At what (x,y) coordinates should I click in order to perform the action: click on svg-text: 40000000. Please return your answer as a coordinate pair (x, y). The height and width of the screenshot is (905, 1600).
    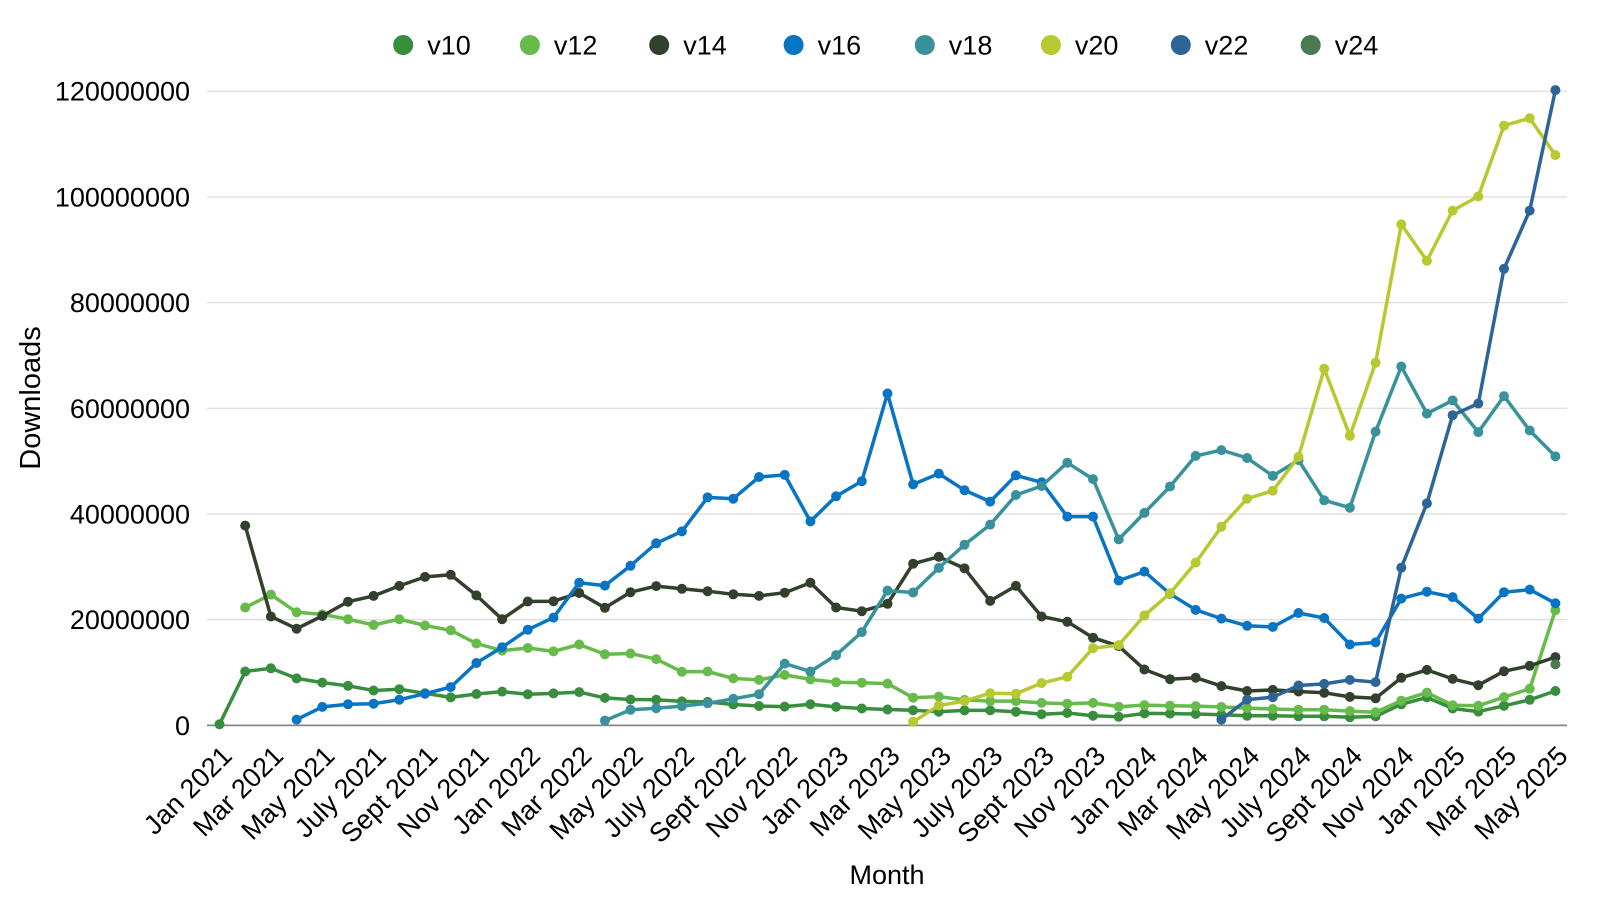
    Looking at the image, I should click on (130, 515).